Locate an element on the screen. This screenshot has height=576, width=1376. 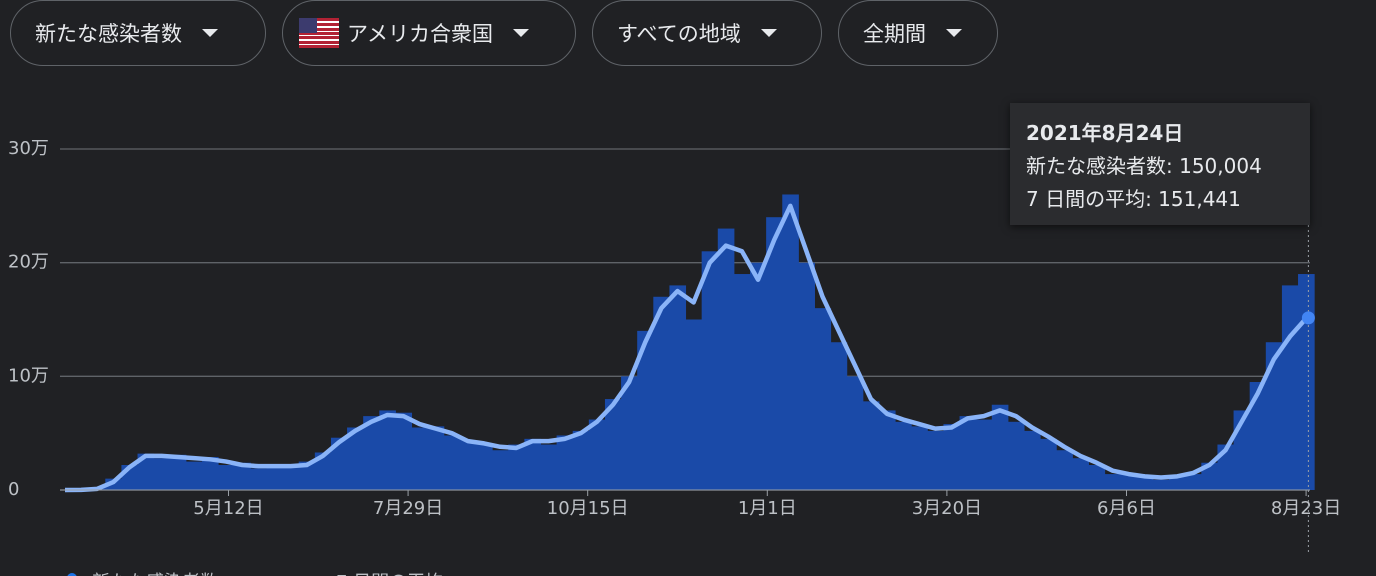
dropdown-label: アメリカ合衆国 is located at coordinates (420, 34).